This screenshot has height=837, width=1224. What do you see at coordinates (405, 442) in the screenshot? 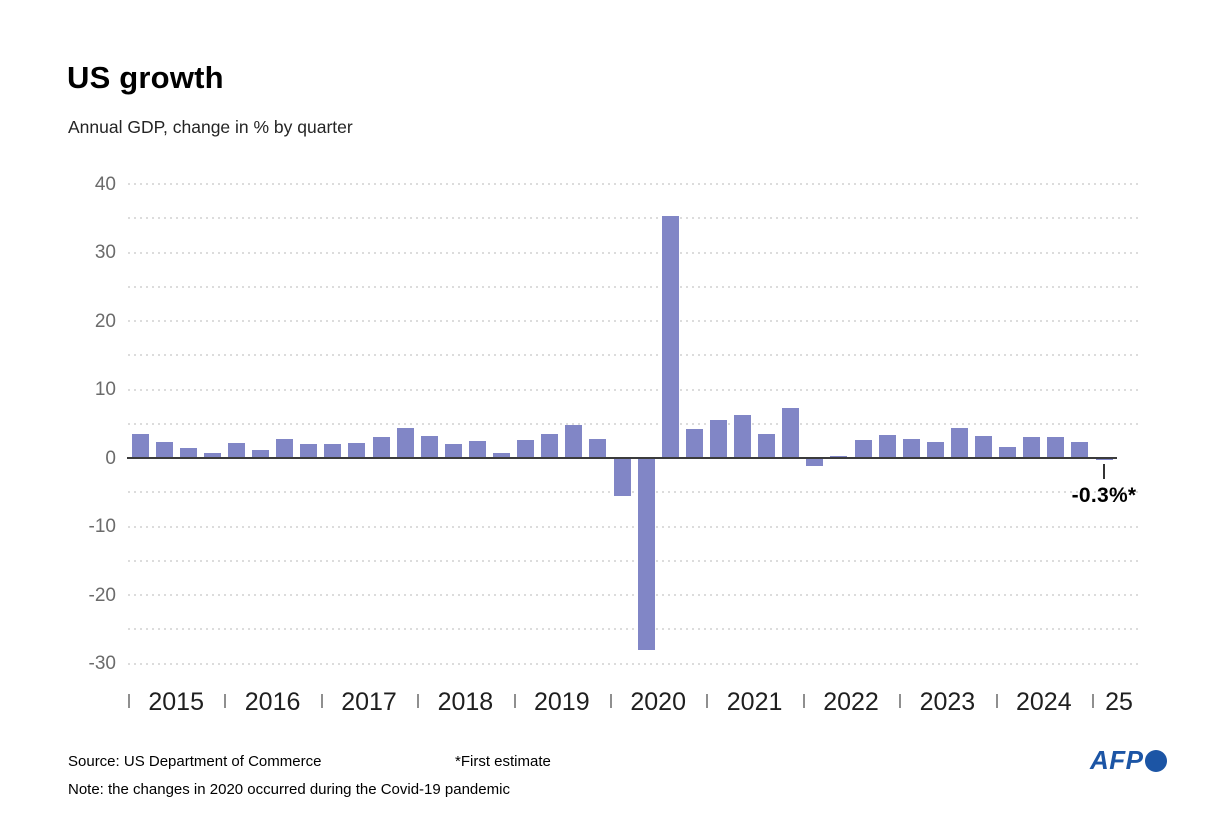
I see `bar-2017-Q4` at bounding box center [405, 442].